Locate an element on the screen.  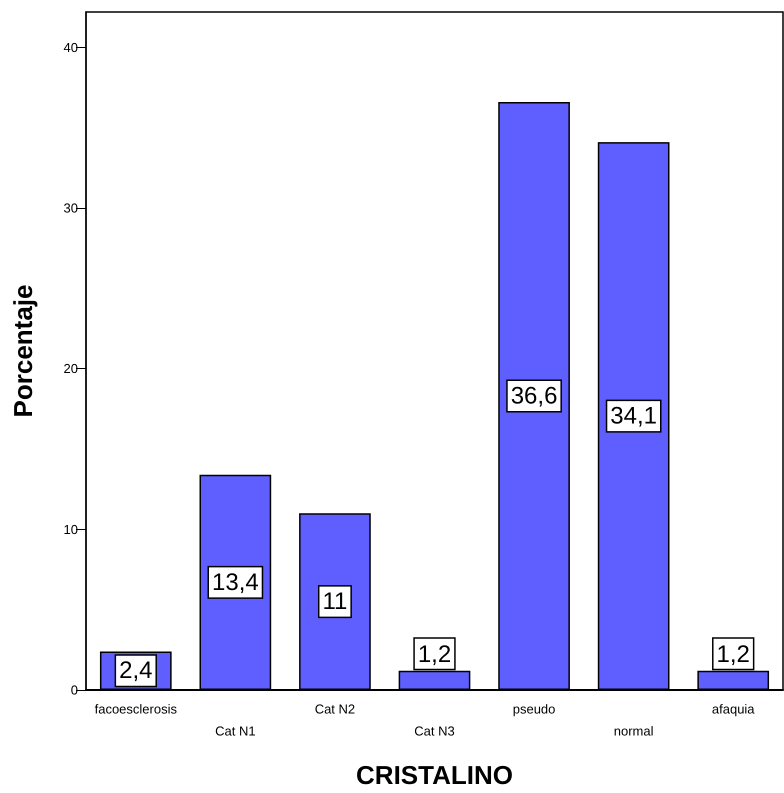
x-tick-label: Cat N2 is located at coordinates (335, 709).